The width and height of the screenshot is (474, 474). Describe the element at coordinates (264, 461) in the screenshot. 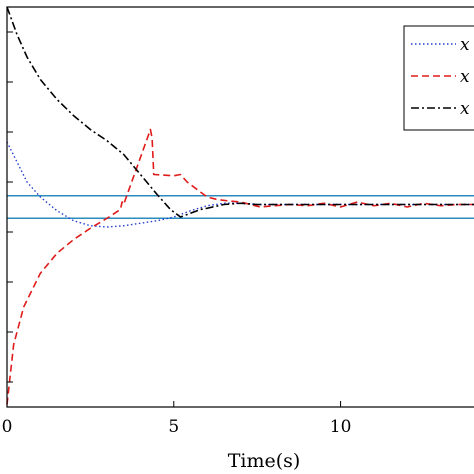

I see `x-axis-label: Time(s)` at that location.